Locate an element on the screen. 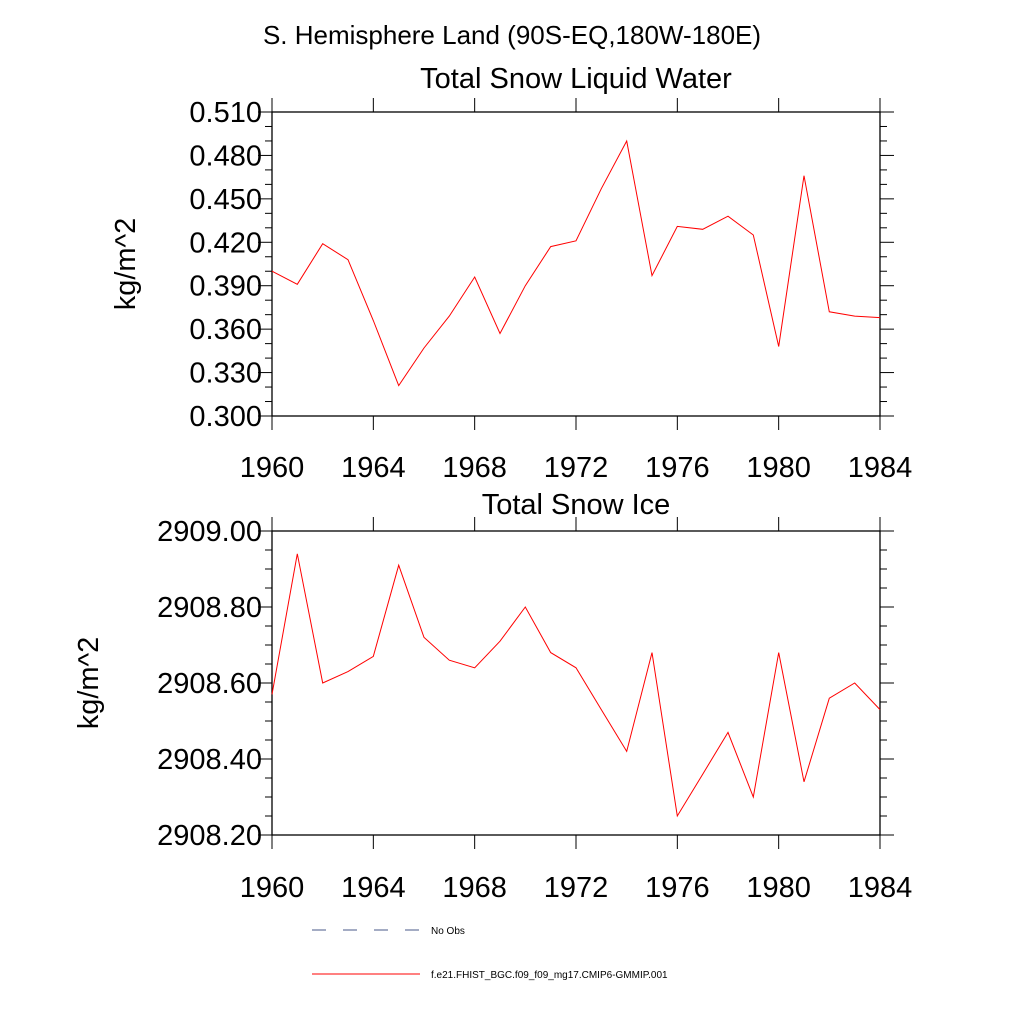 This screenshot has width=1024, height=1024. chart-title: Total Snow Ice is located at coordinates (576, 505).